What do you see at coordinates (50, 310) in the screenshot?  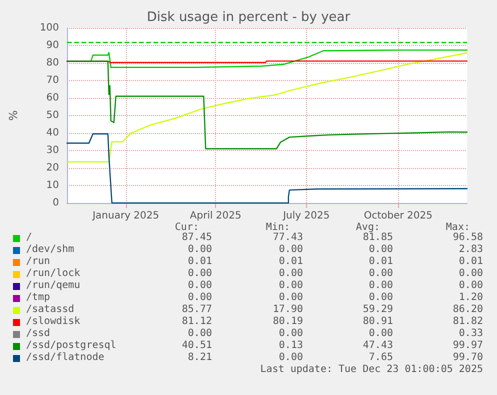 I see `legend-label: /satassd` at bounding box center [50, 310].